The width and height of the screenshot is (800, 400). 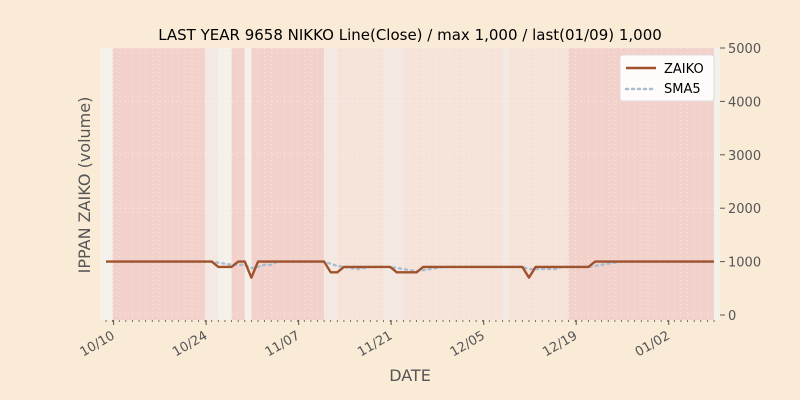 I want to click on y-tick-label-4: 4000, so click(x=744, y=102).